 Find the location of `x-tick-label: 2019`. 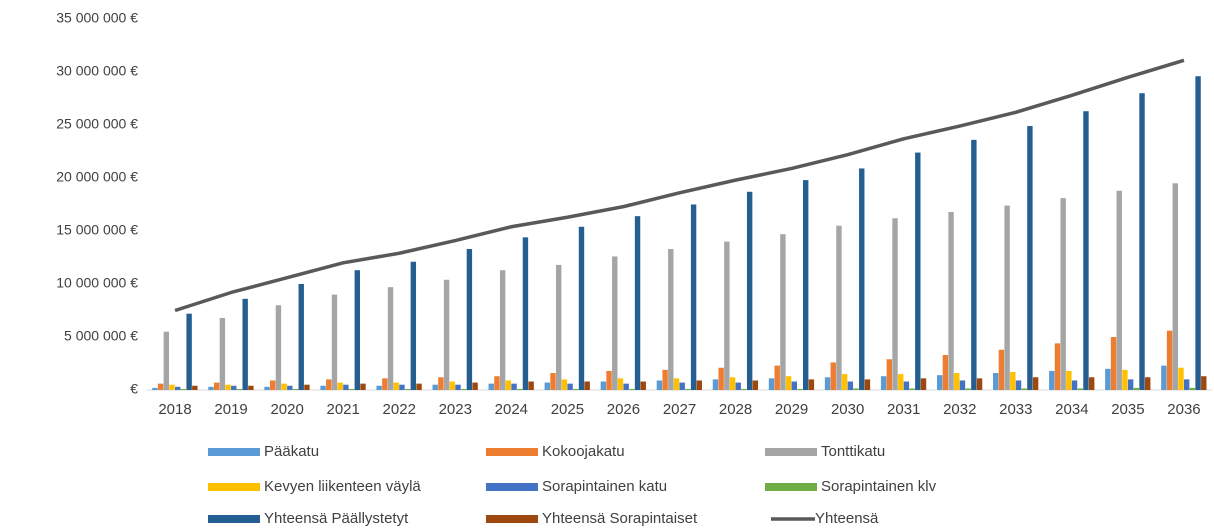

x-tick-label: 2019 is located at coordinates (230, 409).